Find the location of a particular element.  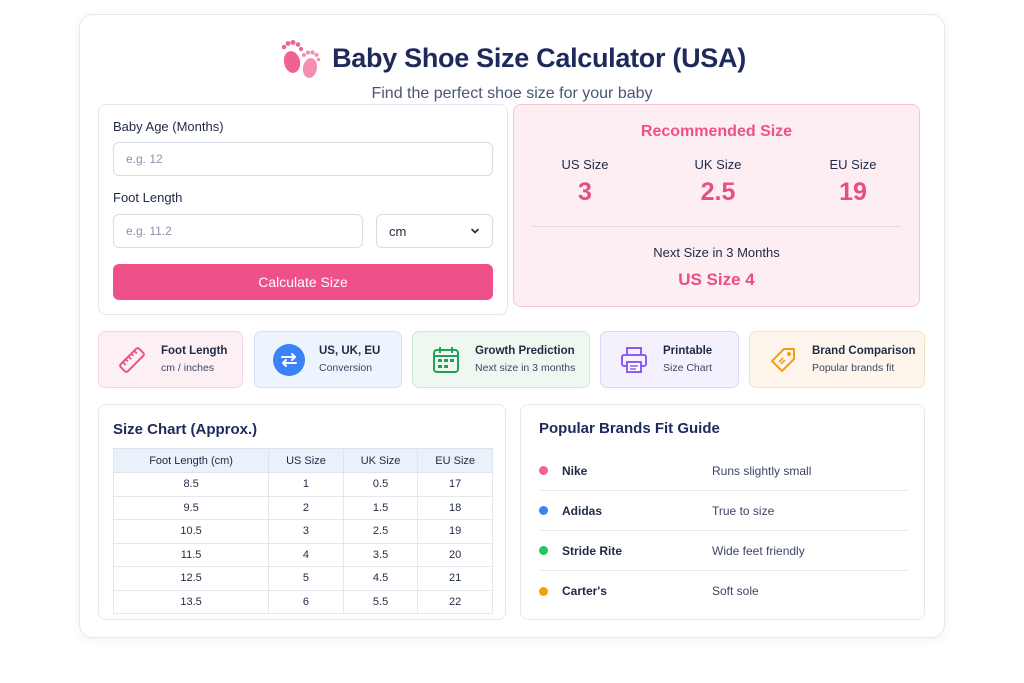

feature-subtitle: Size Chart is located at coordinates (688, 367).